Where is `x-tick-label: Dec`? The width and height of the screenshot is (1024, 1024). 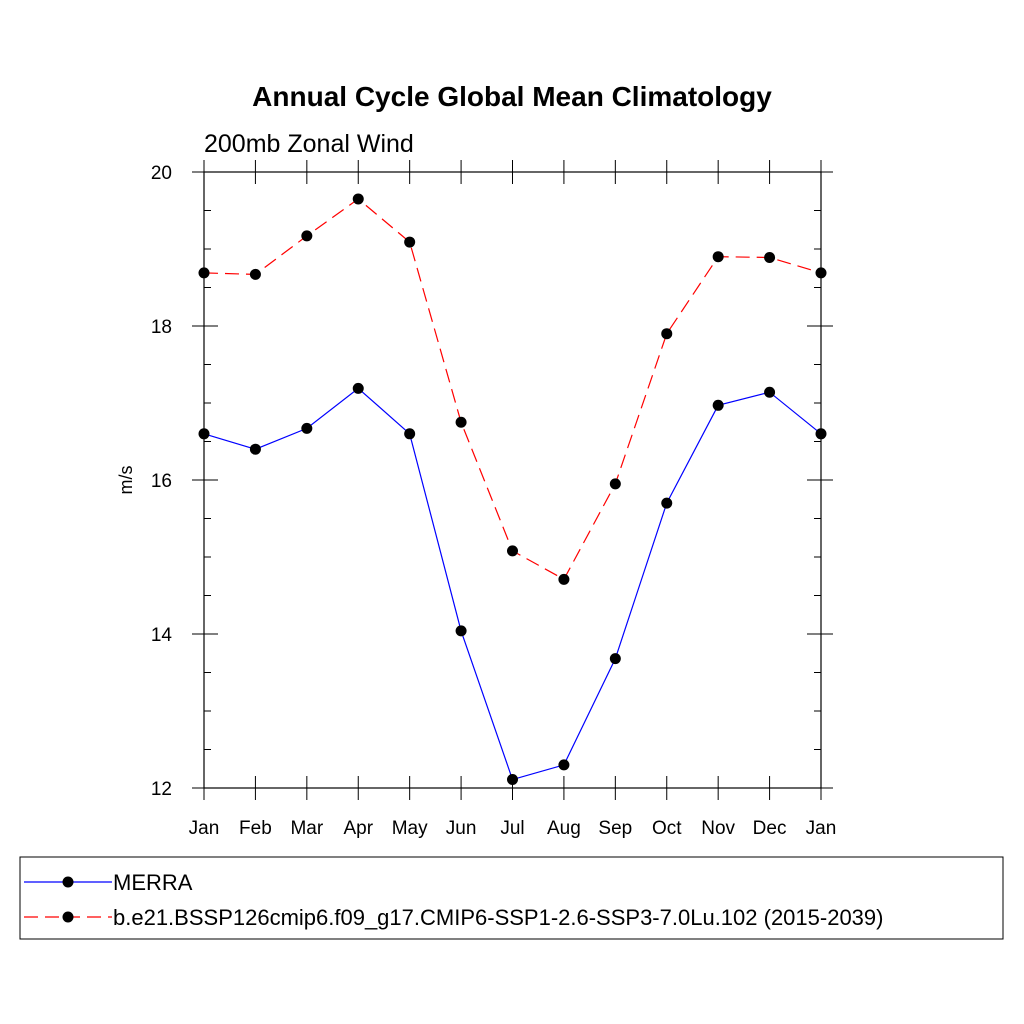 x-tick-label: Dec is located at coordinates (770, 828).